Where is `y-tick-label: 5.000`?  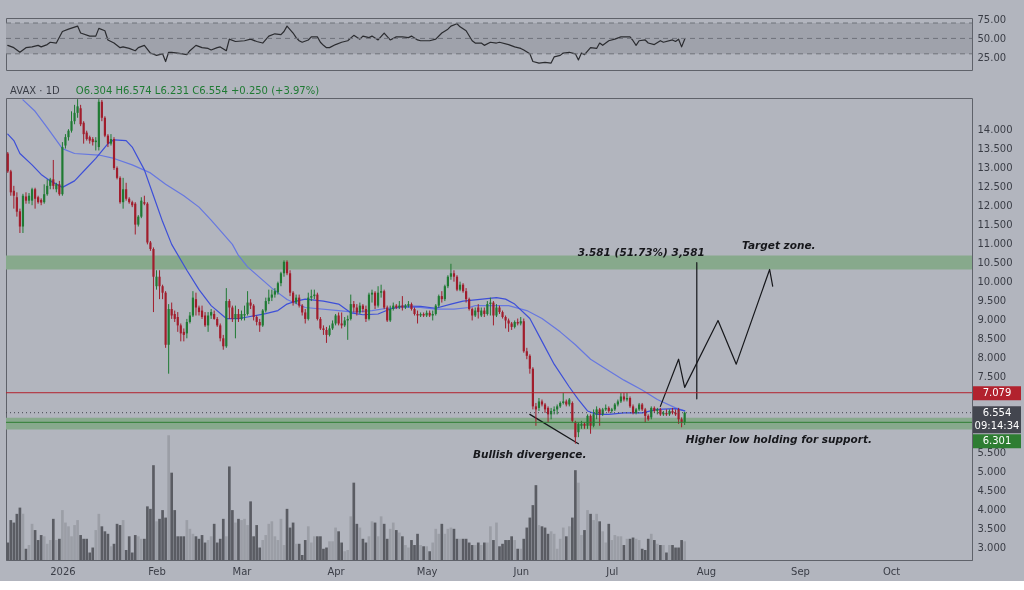
y-tick-label: 5.000 is located at coordinates (992, 472).